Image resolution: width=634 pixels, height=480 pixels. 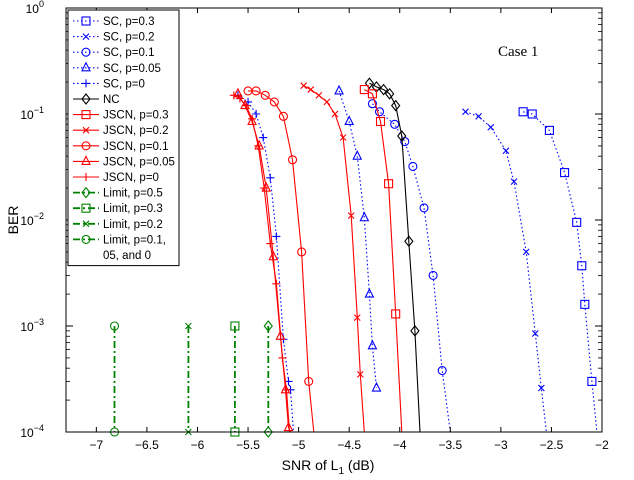 I want to click on y-tick-label: 10⁰, so click(x=35, y=8).